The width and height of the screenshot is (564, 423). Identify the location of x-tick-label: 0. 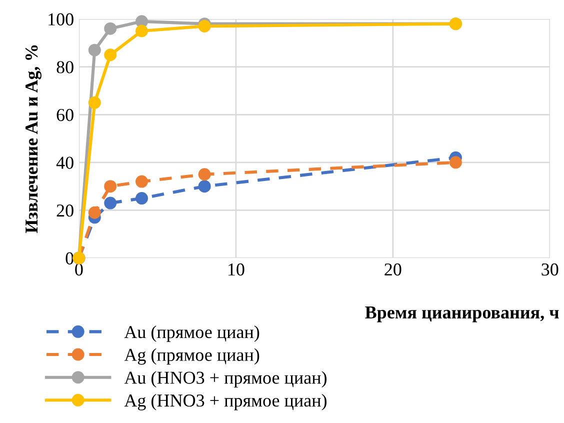
(79, 269).